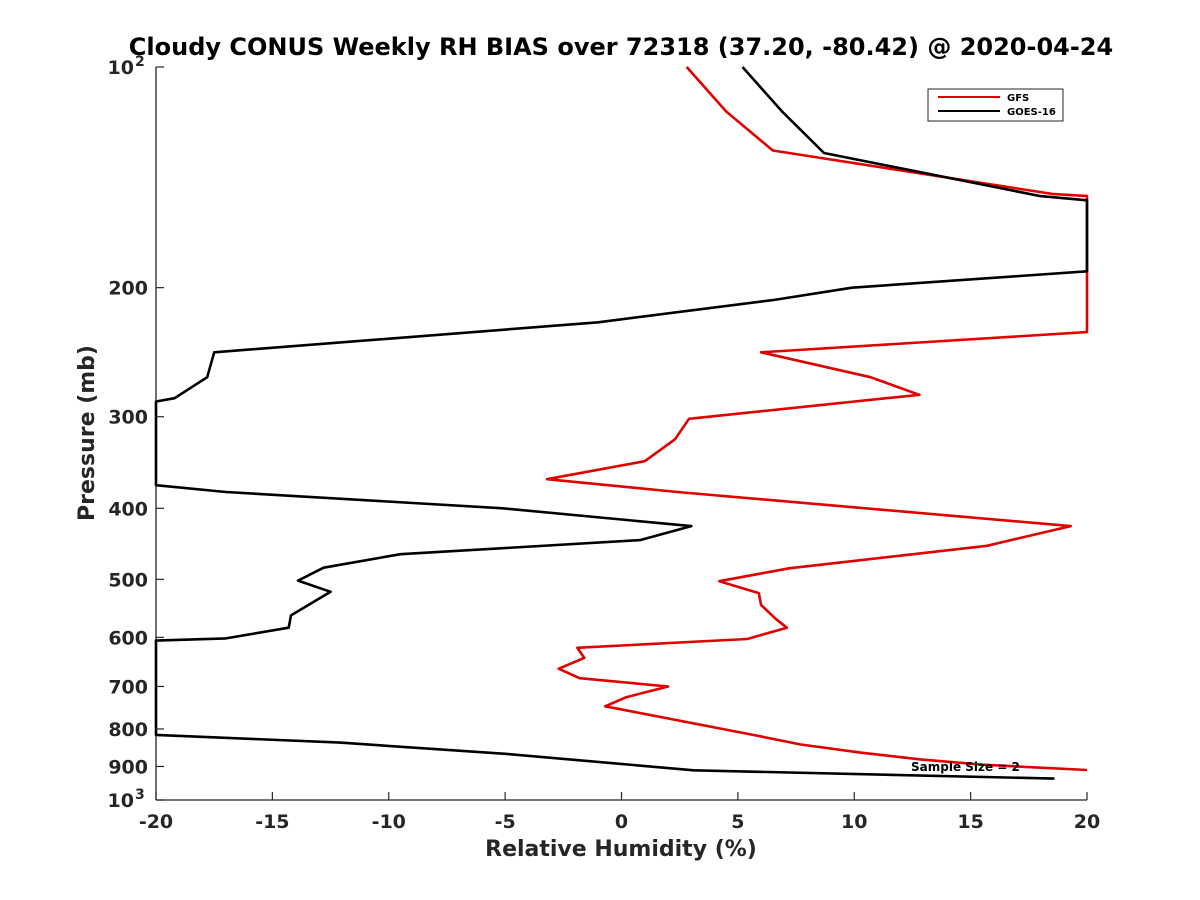  I want to click on x-tick-label: 0, so click(621, 822).